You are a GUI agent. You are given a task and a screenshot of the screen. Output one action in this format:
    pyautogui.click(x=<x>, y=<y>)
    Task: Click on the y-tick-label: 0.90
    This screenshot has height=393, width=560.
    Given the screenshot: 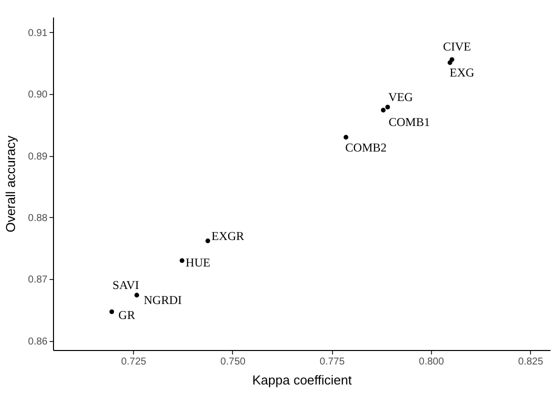 What is the action you would take?
    pyautogui.click(x=38, y=95)
    